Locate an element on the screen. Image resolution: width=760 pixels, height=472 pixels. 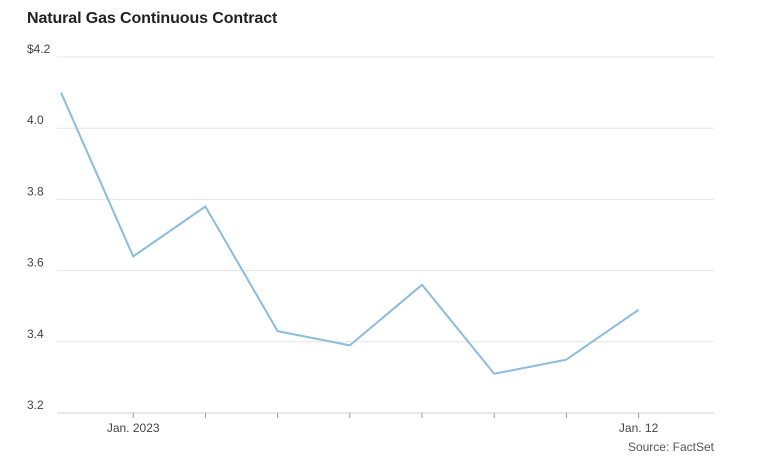
y-tick-label: 4.0 is located at coordinates (35, 120).